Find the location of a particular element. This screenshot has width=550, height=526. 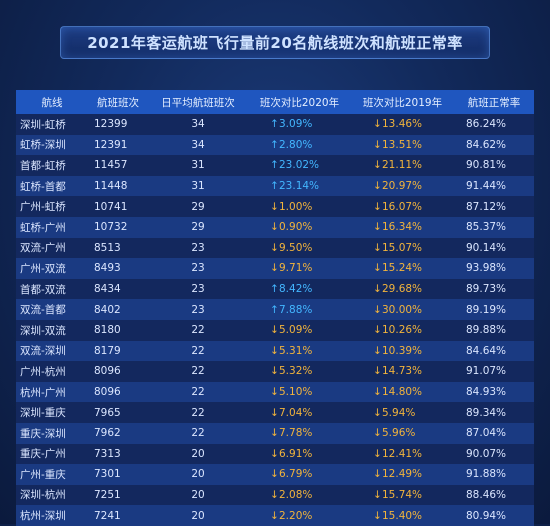

vs-2019-cell: ↓21.11% is located at coordinates (402, 165).